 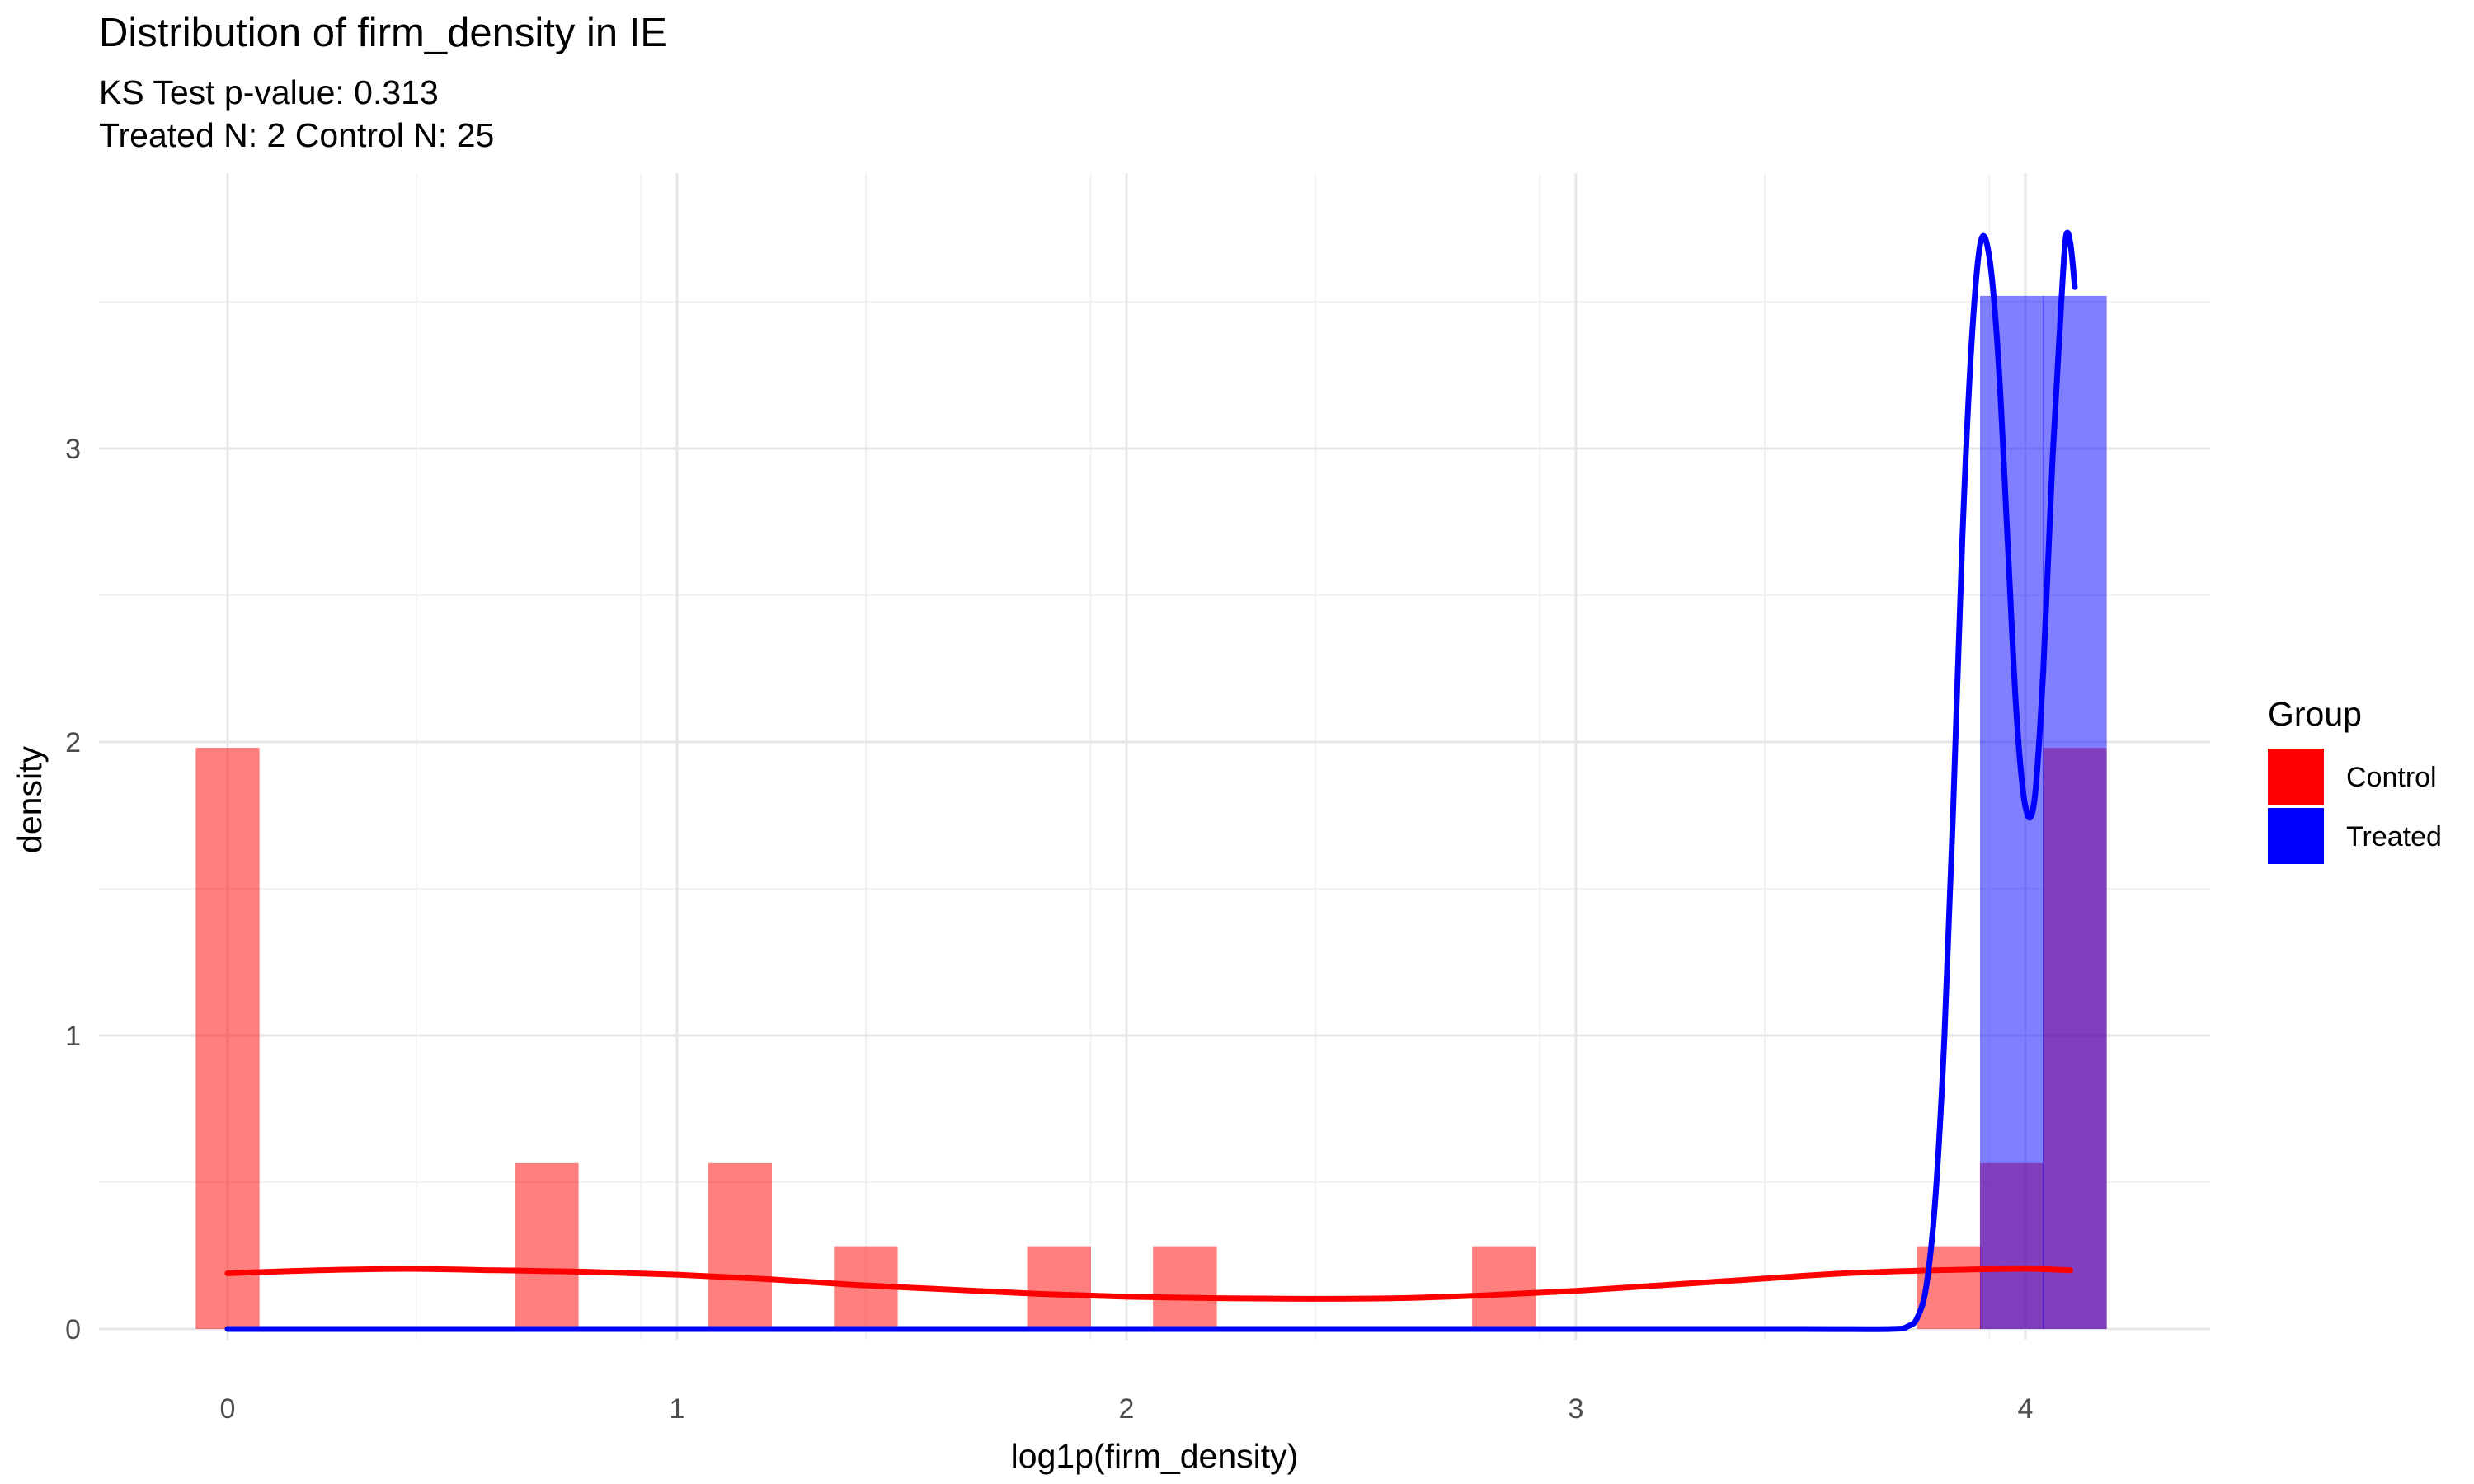 What do you see at coordinates (269, 92) in the screenshot?
I see `subtitle-line-ks: KS Test p-value: 0.313` at bounding box center [269, 92].